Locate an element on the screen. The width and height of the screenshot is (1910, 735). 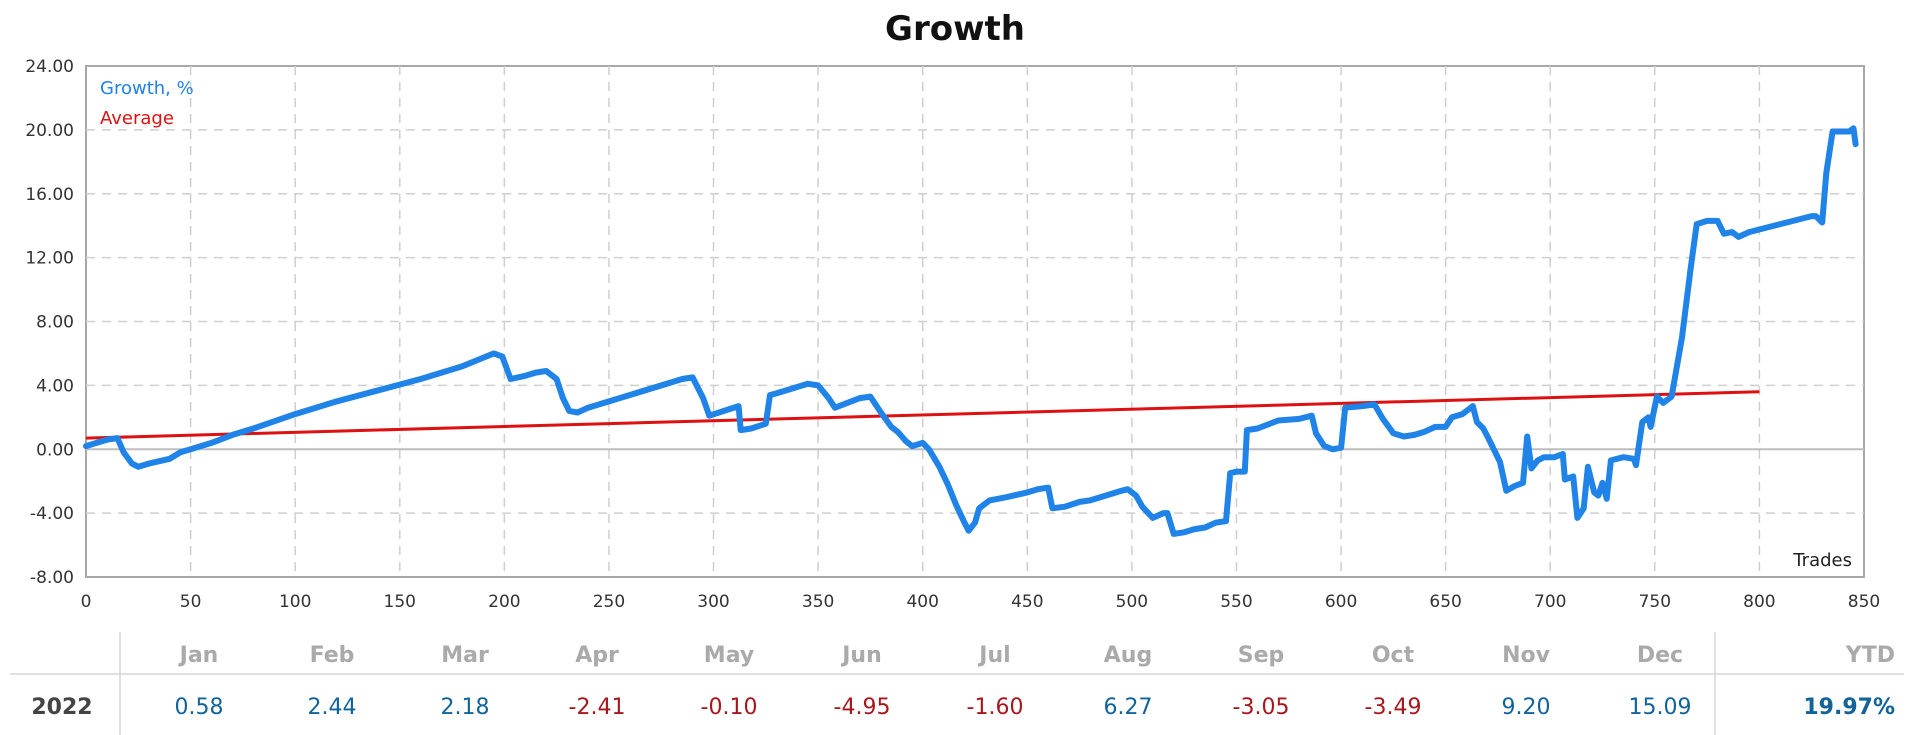
month-value: 6.27 is located at coordinates (1128, 707).